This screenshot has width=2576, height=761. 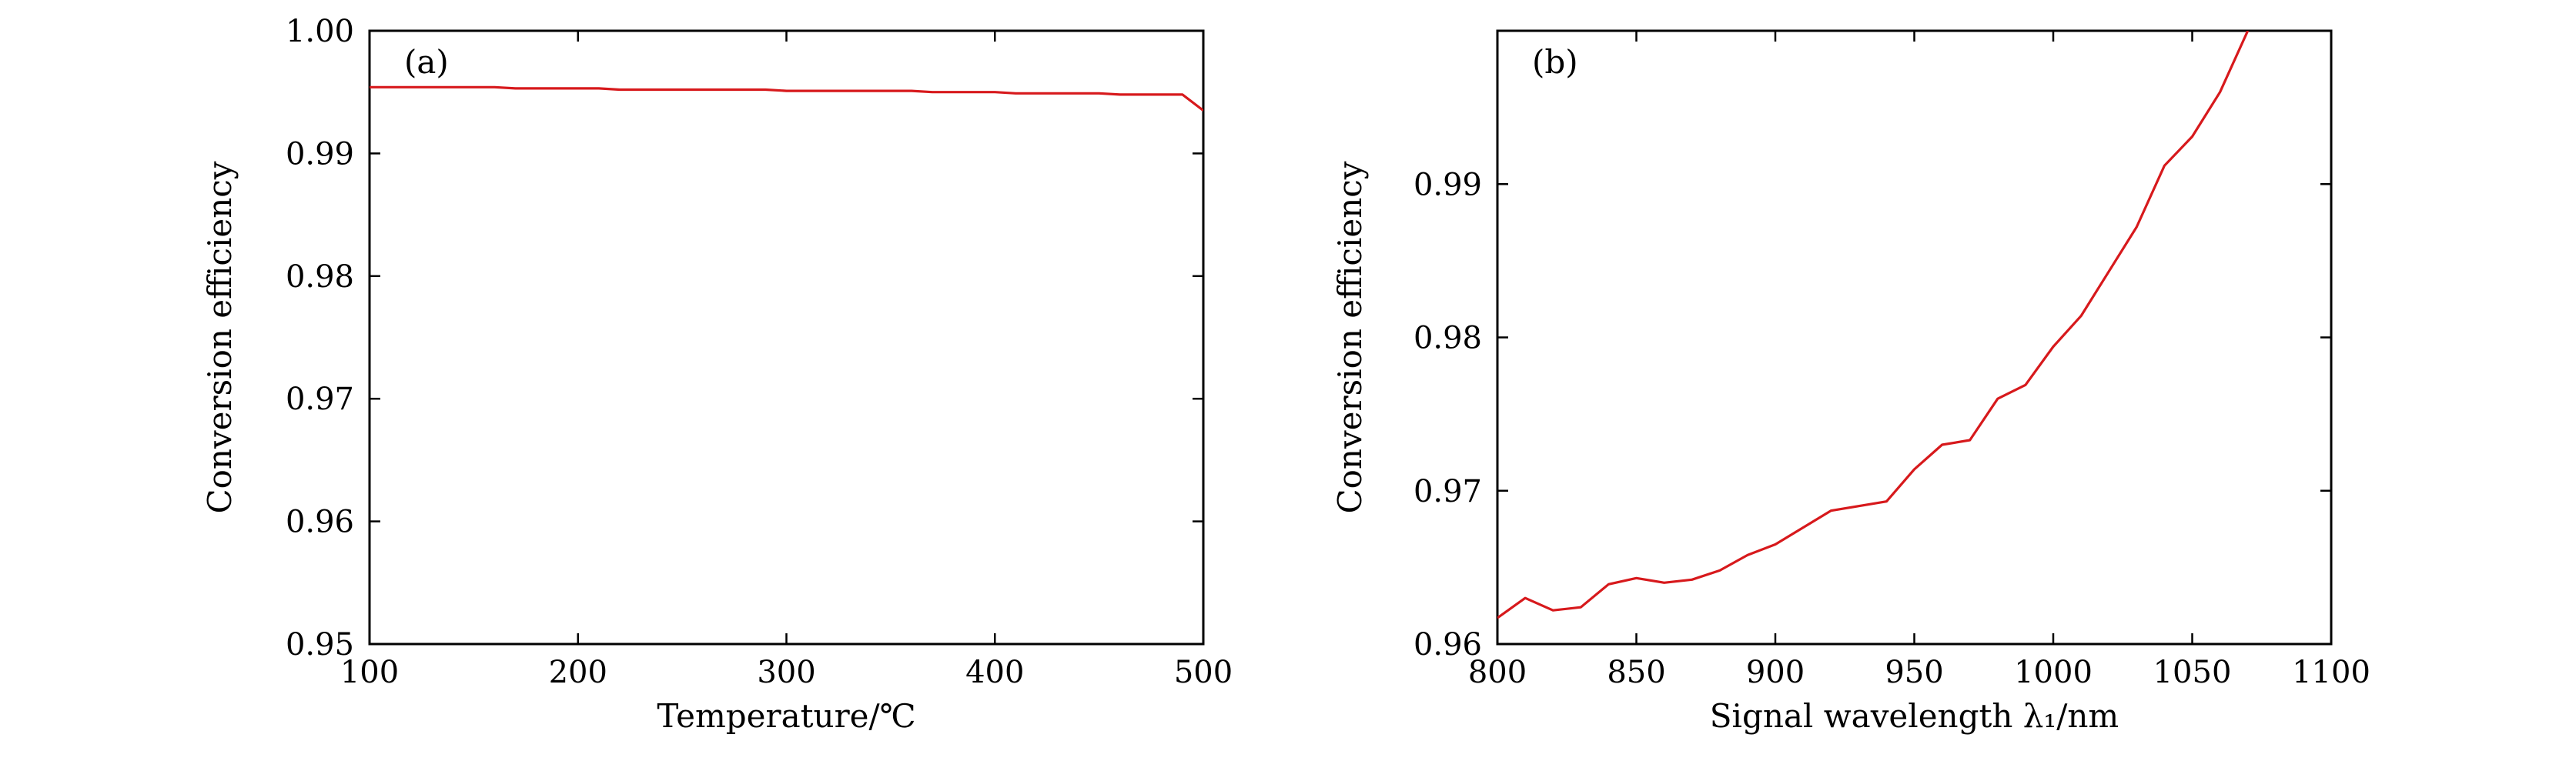 What do you see at coordinates (1914, 716) in the screenshot?
I see `x-axis-label: Signal wavelength λ₁/nm` at bounding box center [1914, 716].